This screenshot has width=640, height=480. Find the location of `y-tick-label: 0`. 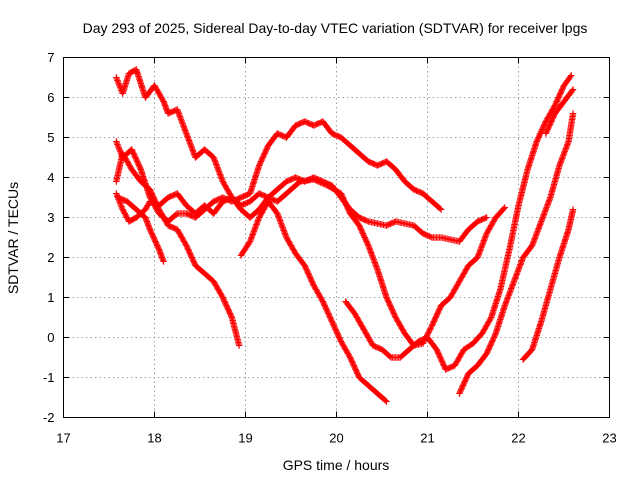

y-tick-label: 0 is located at coordinates (50, 337).